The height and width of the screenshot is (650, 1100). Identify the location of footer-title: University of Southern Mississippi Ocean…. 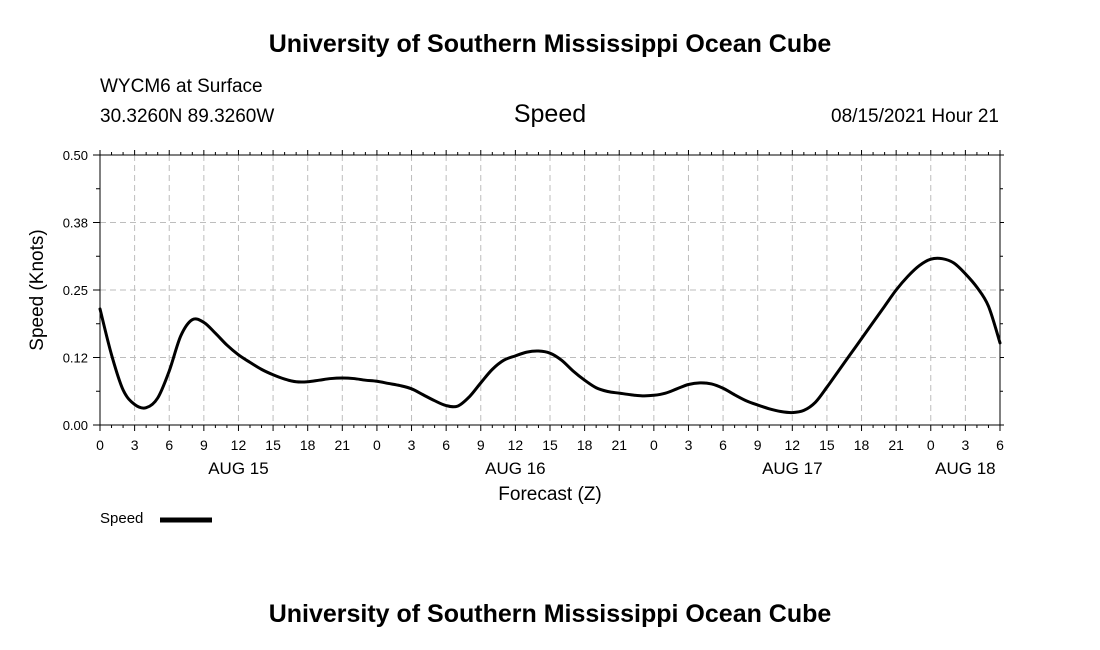
(550, 614).